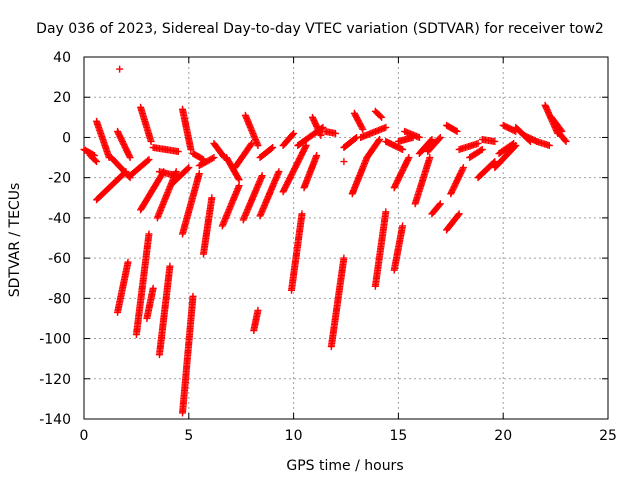 The height and width of the screenshot is (480, 640). What do you see at coordinates (232, 115) in the screenshot?
I see `outlier-points` at bounding box center [232, 115].